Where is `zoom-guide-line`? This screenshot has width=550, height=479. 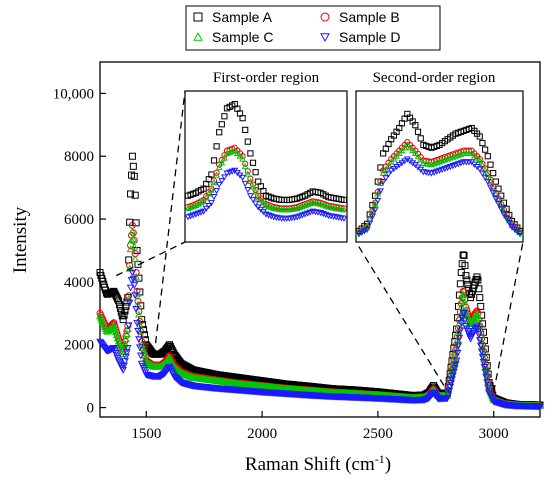
zoom-guide-line is located at coordinates (150, 259).